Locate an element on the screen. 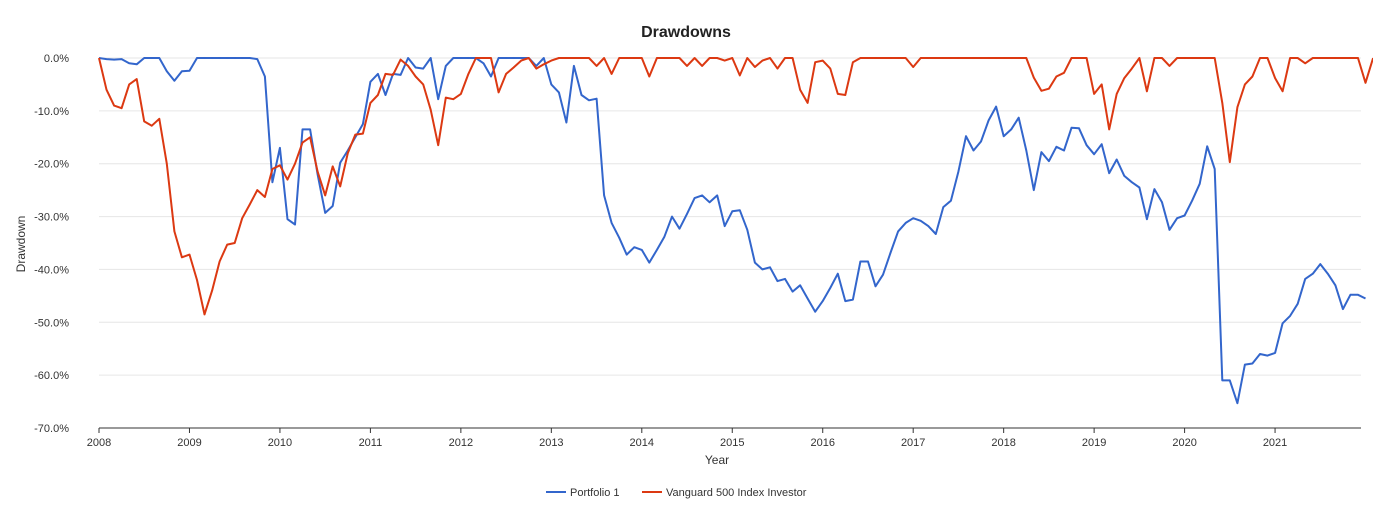 This screenshot has height=505, width=1373. y-tick-label: -60.0% is located at coordinates (51, 376).